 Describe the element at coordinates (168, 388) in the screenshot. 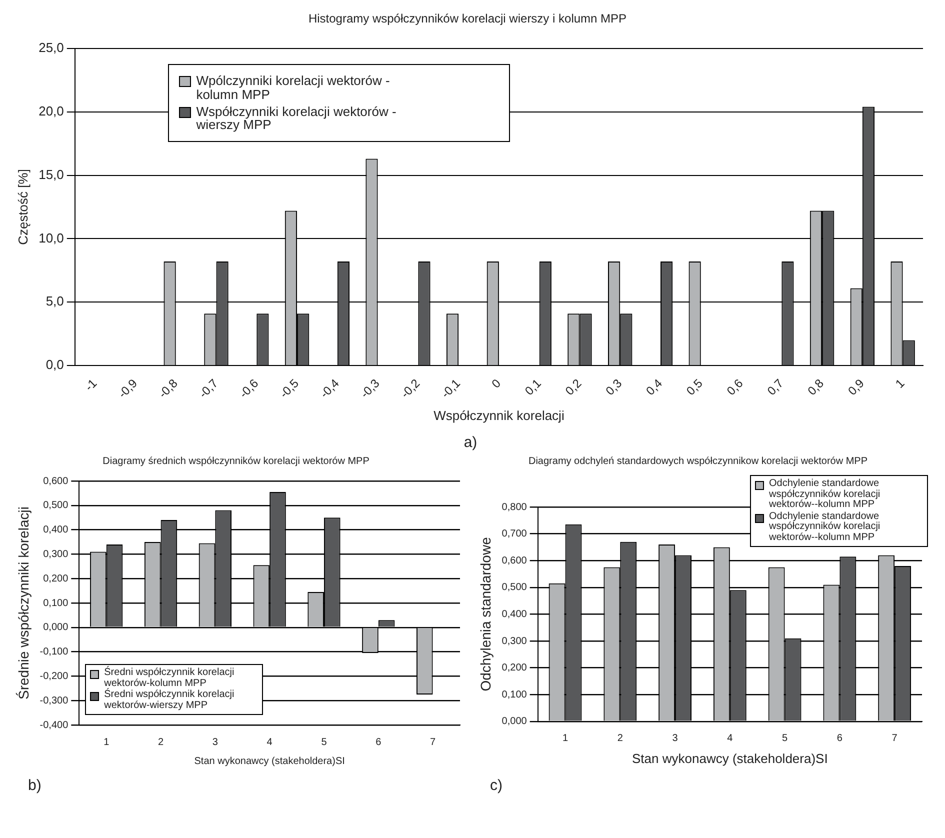

I see `x-tick-label: -0,8` at that location.